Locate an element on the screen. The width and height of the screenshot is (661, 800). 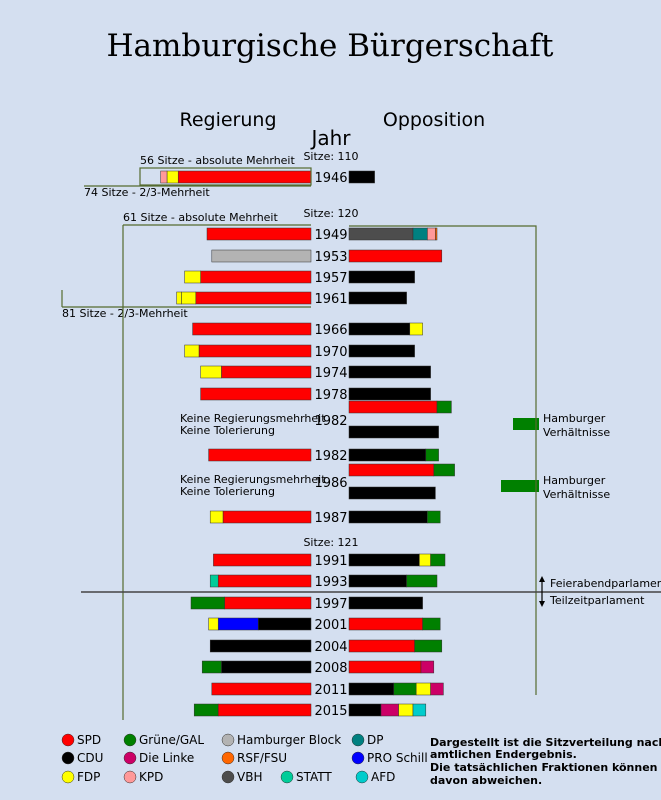
hamburger-verhaeltnisse-marker-1986 is located at coordinates (520, 486).